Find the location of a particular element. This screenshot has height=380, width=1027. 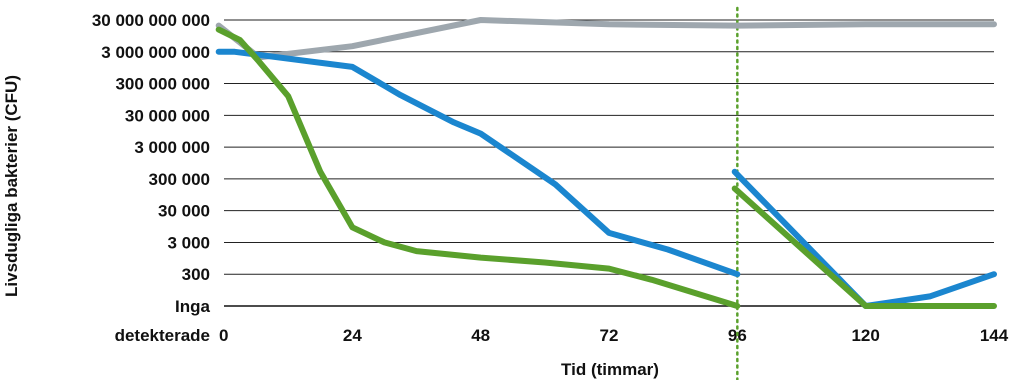

y-tick-label: 300 is located at coordinates (196, 274).